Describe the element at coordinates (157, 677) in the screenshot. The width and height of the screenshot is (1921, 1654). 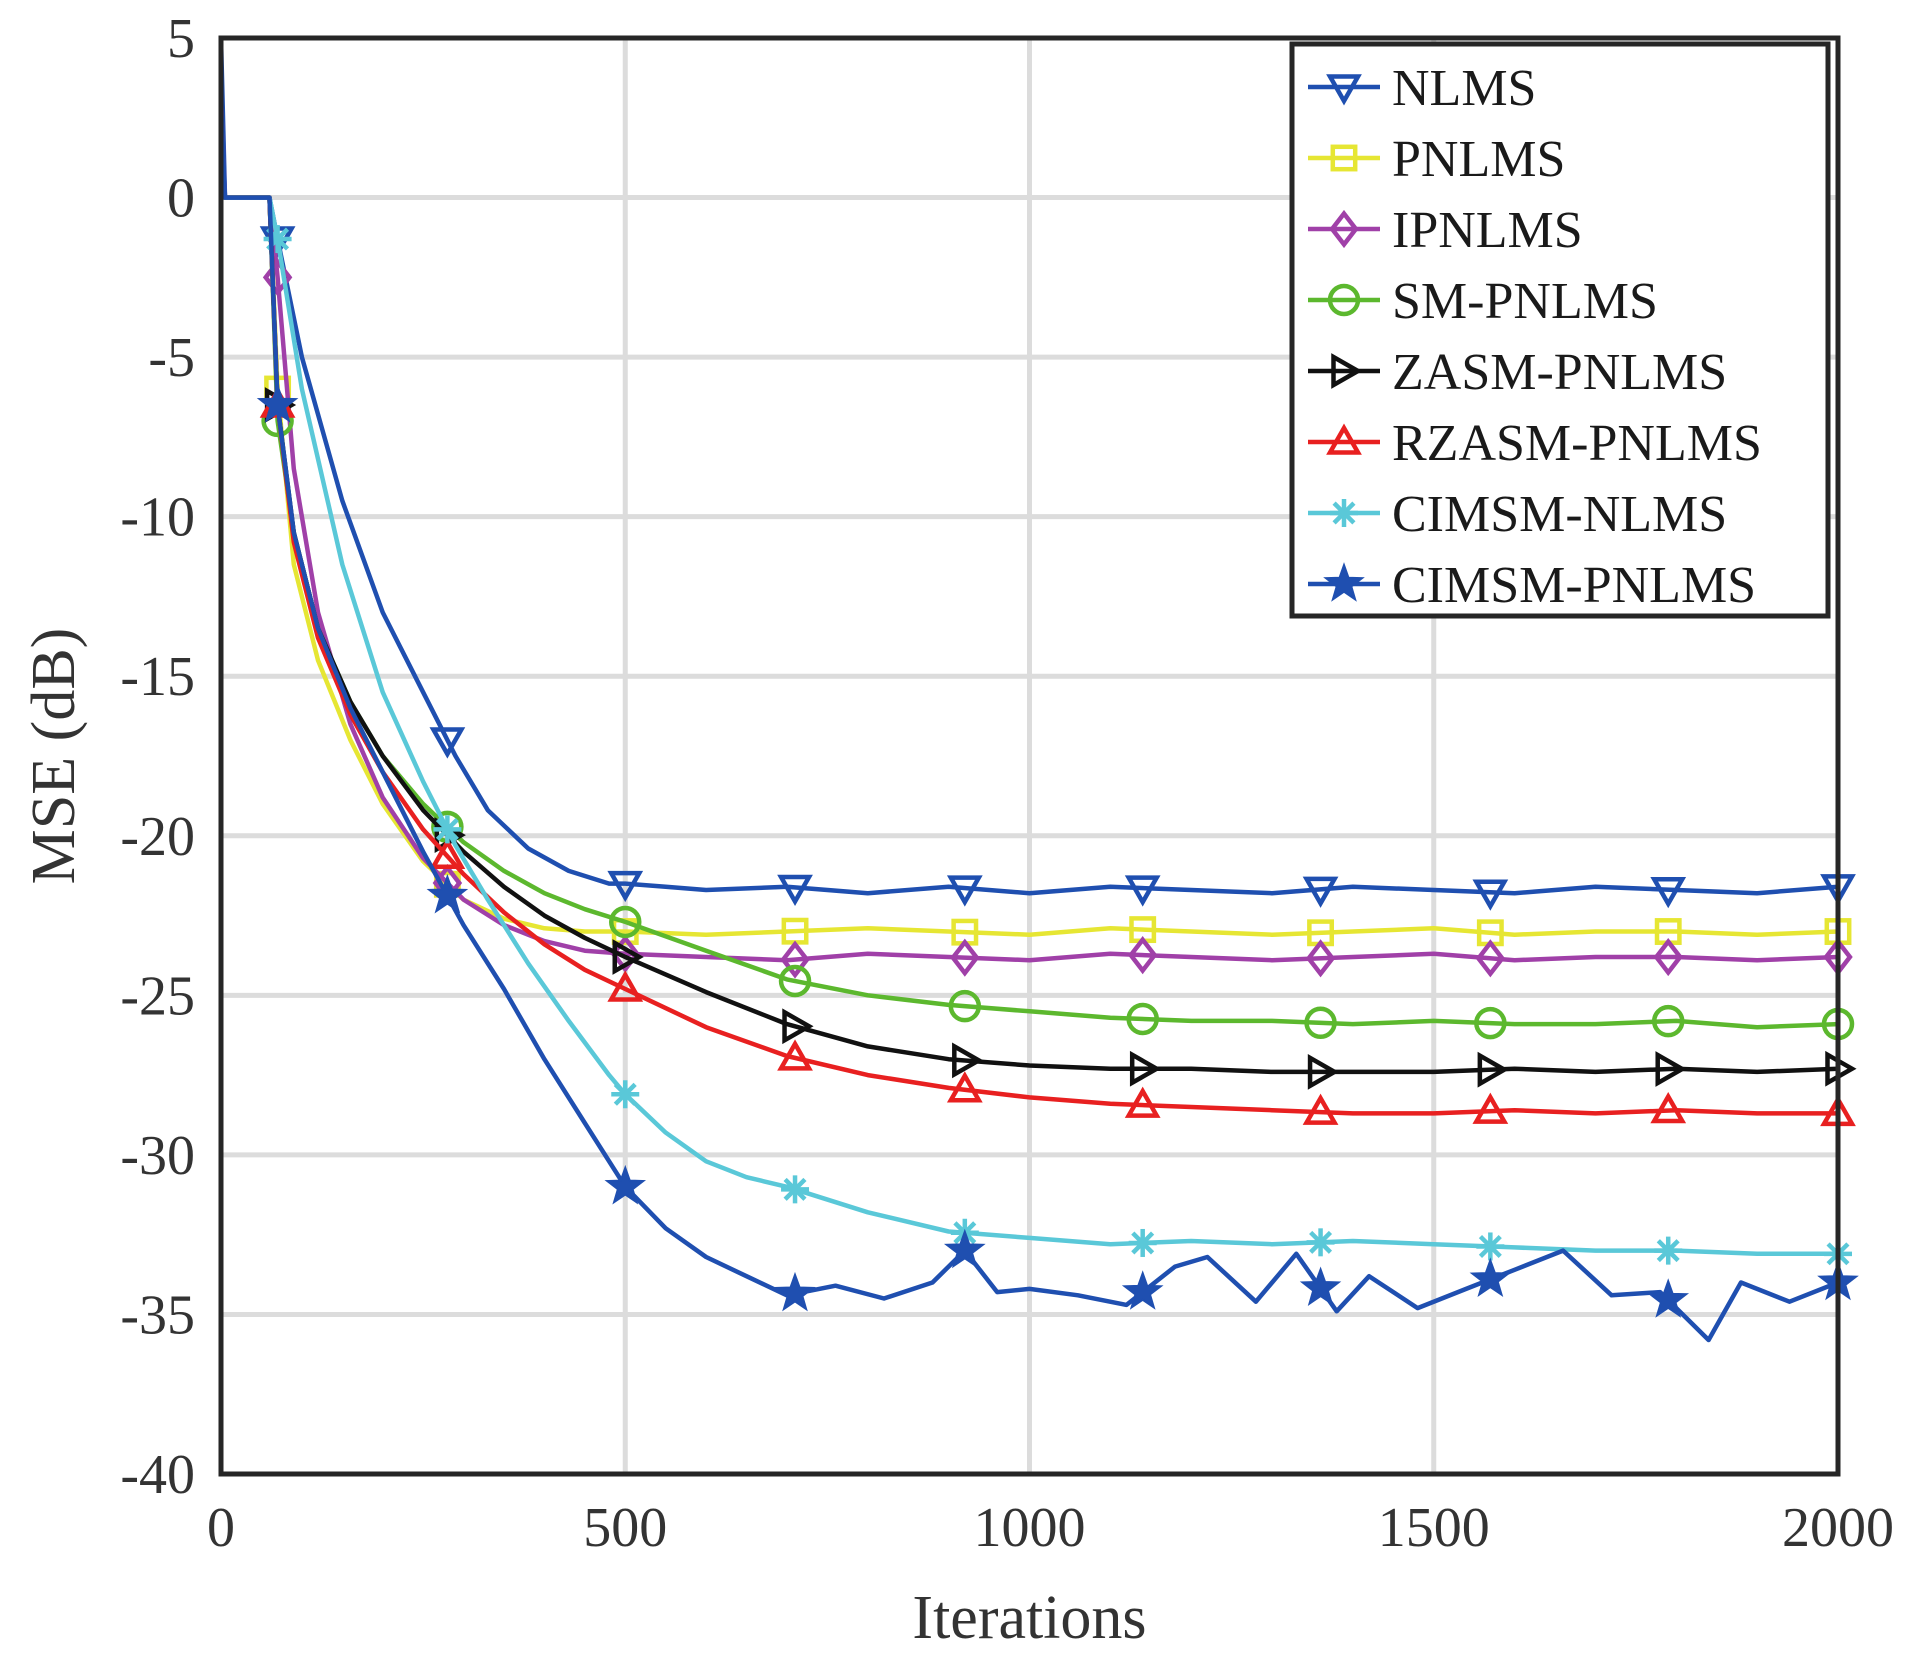
I see `y-tick-label: -15` at that location.